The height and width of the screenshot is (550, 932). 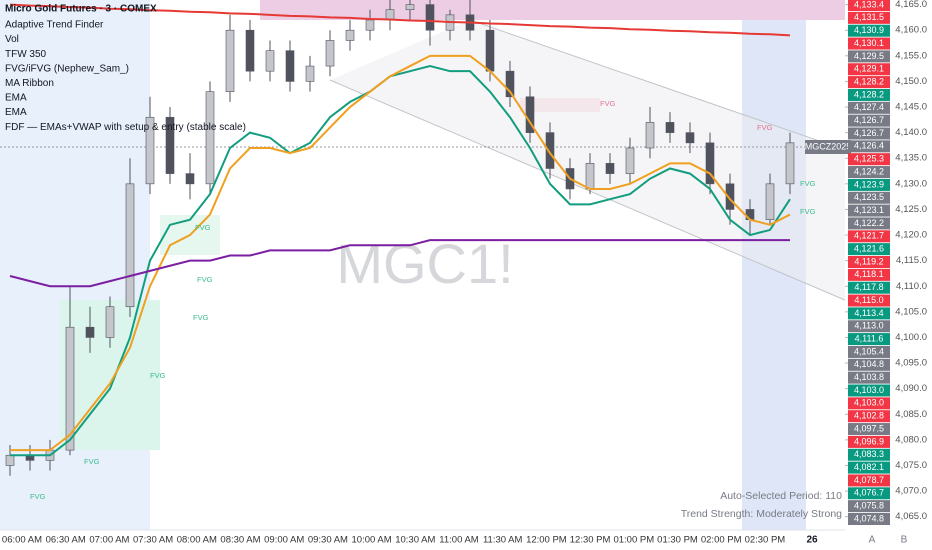 I want to click on y-tick-label: 4,070.0, so click(x=911, y=491).